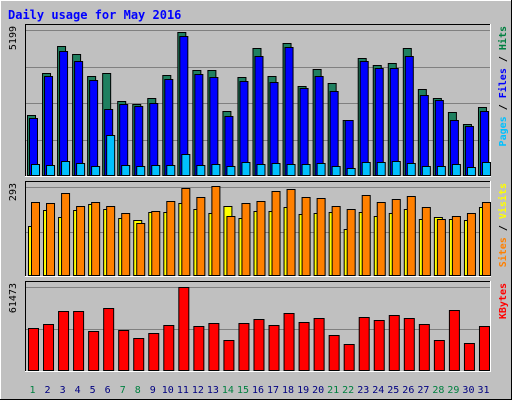 The height and width of the screenshot is (405, 512). What do you see at coordinates (108, 390) in the screenshot?
I see `x-tick-day-6: 6` at bounding box center [108, 390].